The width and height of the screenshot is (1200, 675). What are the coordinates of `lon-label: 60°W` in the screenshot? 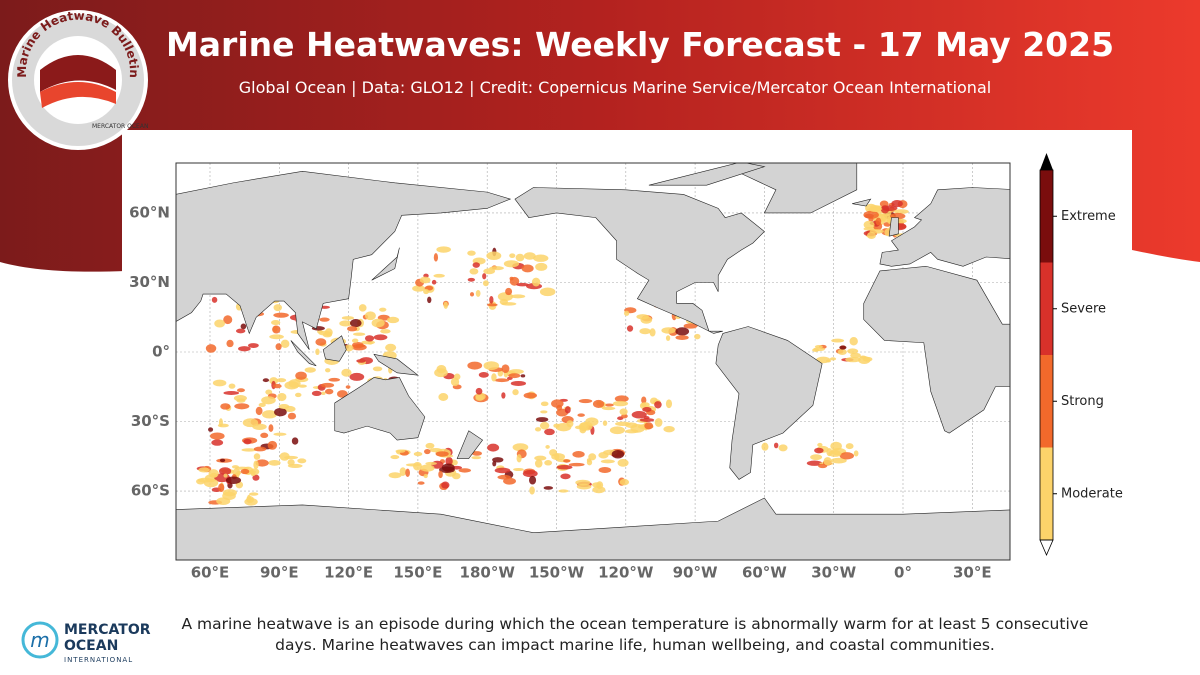 It's located at (764, 573).